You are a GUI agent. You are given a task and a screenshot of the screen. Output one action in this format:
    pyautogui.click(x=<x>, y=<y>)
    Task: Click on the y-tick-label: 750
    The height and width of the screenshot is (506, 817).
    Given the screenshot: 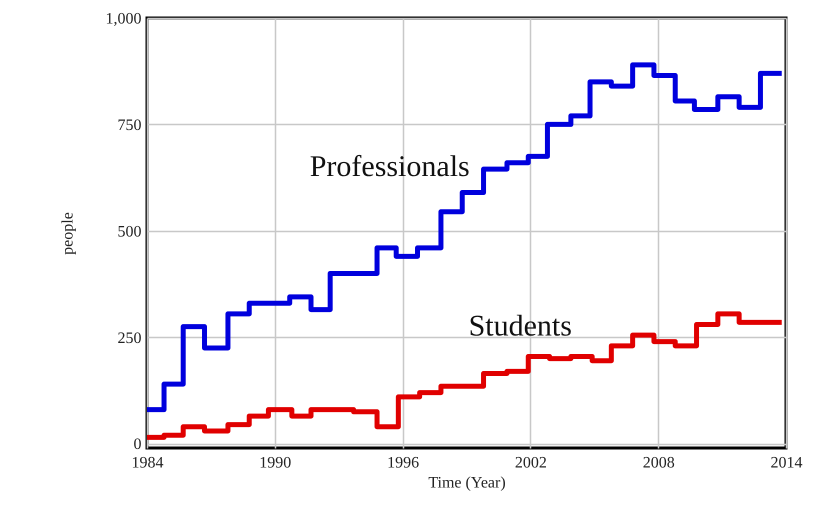 What is the action you would take?
    pyautogui.click(x=130, y=125)
    